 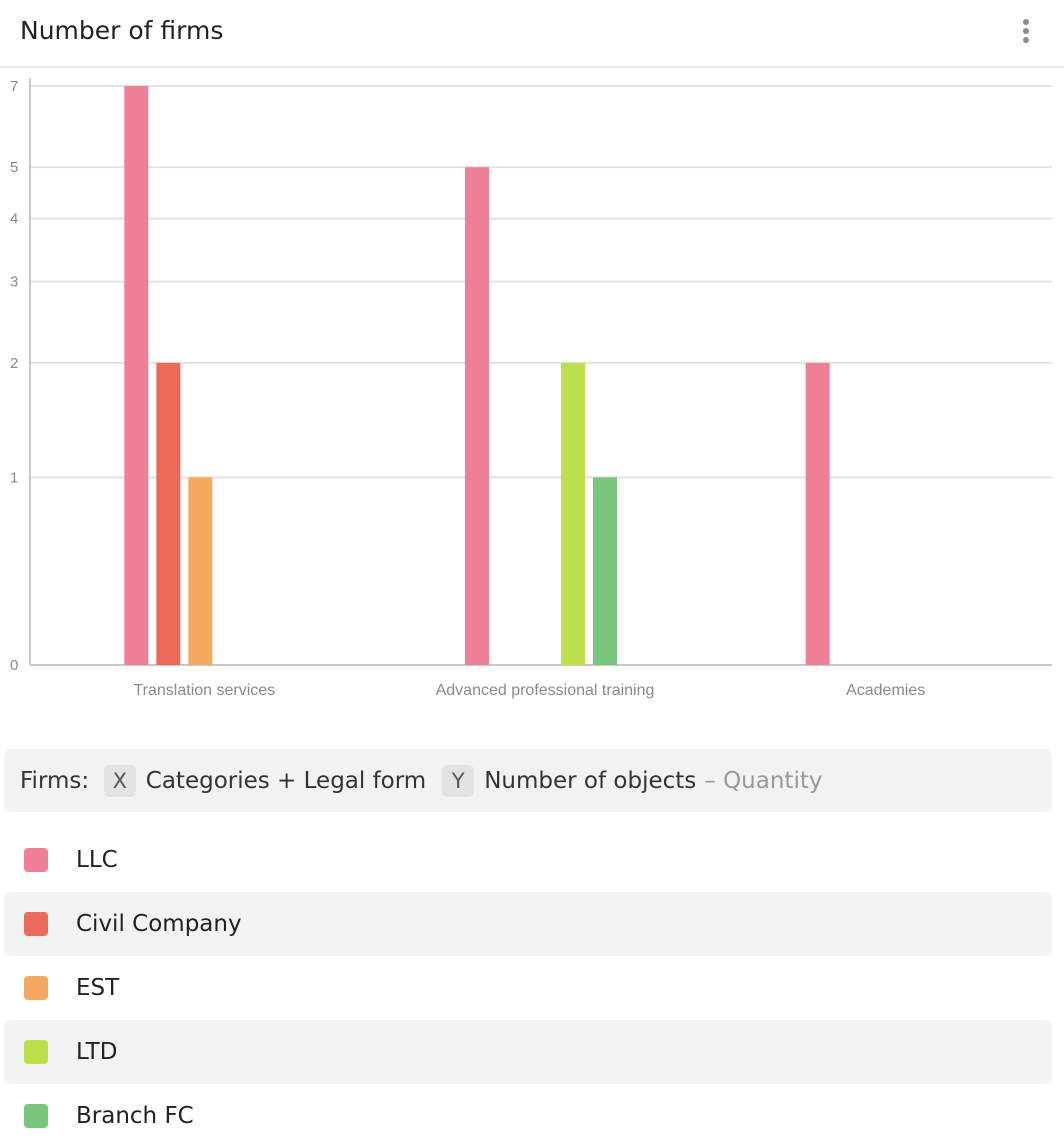 I want to click on legend-item: LLC, so click(x=528, y=860).